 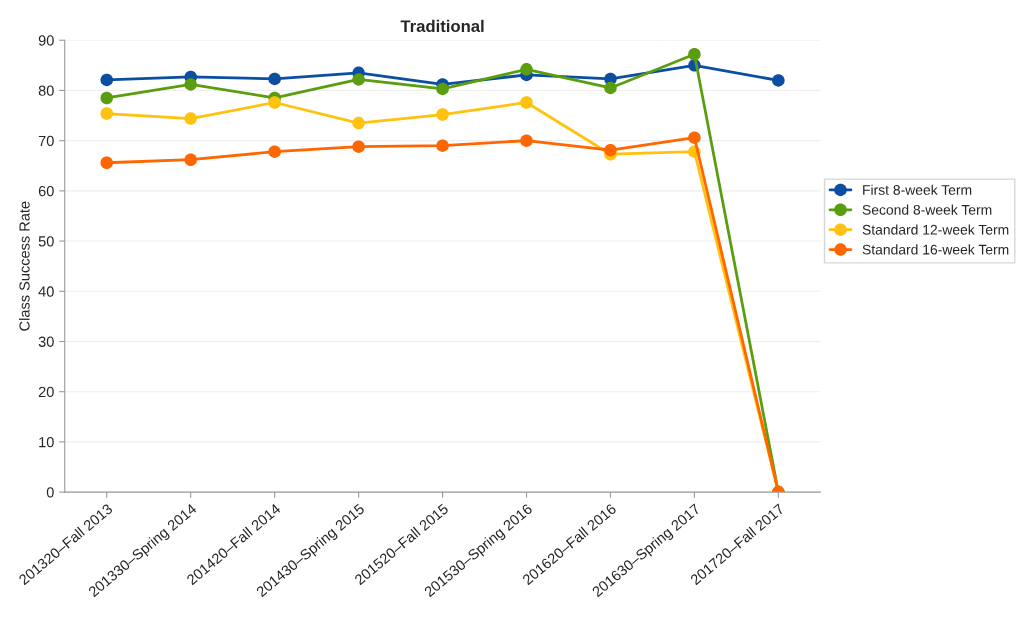 I want to click on y-tick-label: 60, so click(x=46, y=191).